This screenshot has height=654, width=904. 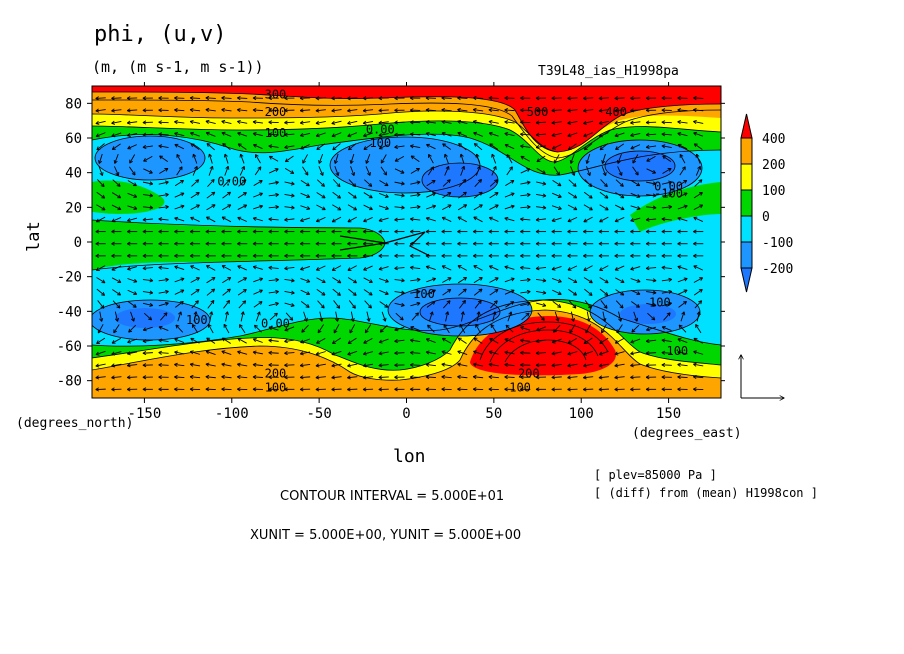 I want to click on y-tick-label: 20, so click(x=73, y=208).